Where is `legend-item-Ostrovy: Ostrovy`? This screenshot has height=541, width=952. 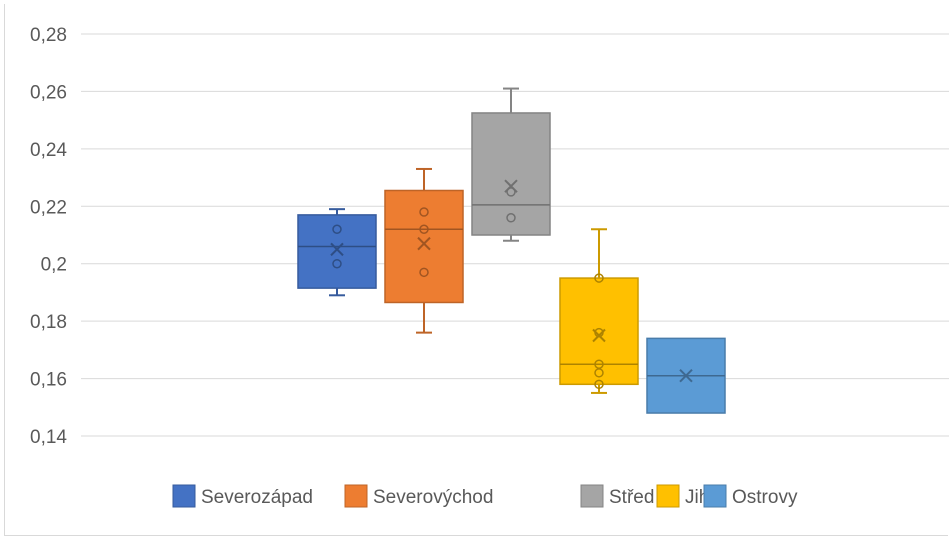 legend-item-Ostrovy: Ostrovy is located at coordinates (750, 496).